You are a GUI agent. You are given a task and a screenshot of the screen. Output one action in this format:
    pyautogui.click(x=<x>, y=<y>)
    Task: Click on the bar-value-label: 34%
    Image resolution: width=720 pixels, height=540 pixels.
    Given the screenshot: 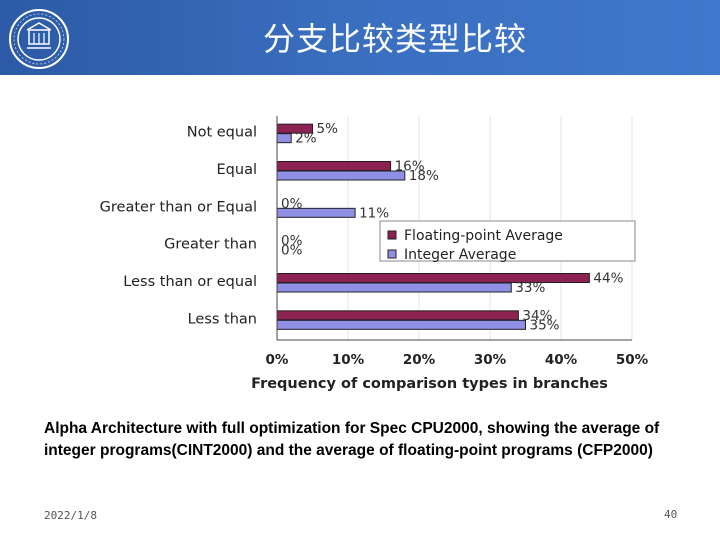 What is the action you would take?
    pyautogui.click(x=537, y=316)
    